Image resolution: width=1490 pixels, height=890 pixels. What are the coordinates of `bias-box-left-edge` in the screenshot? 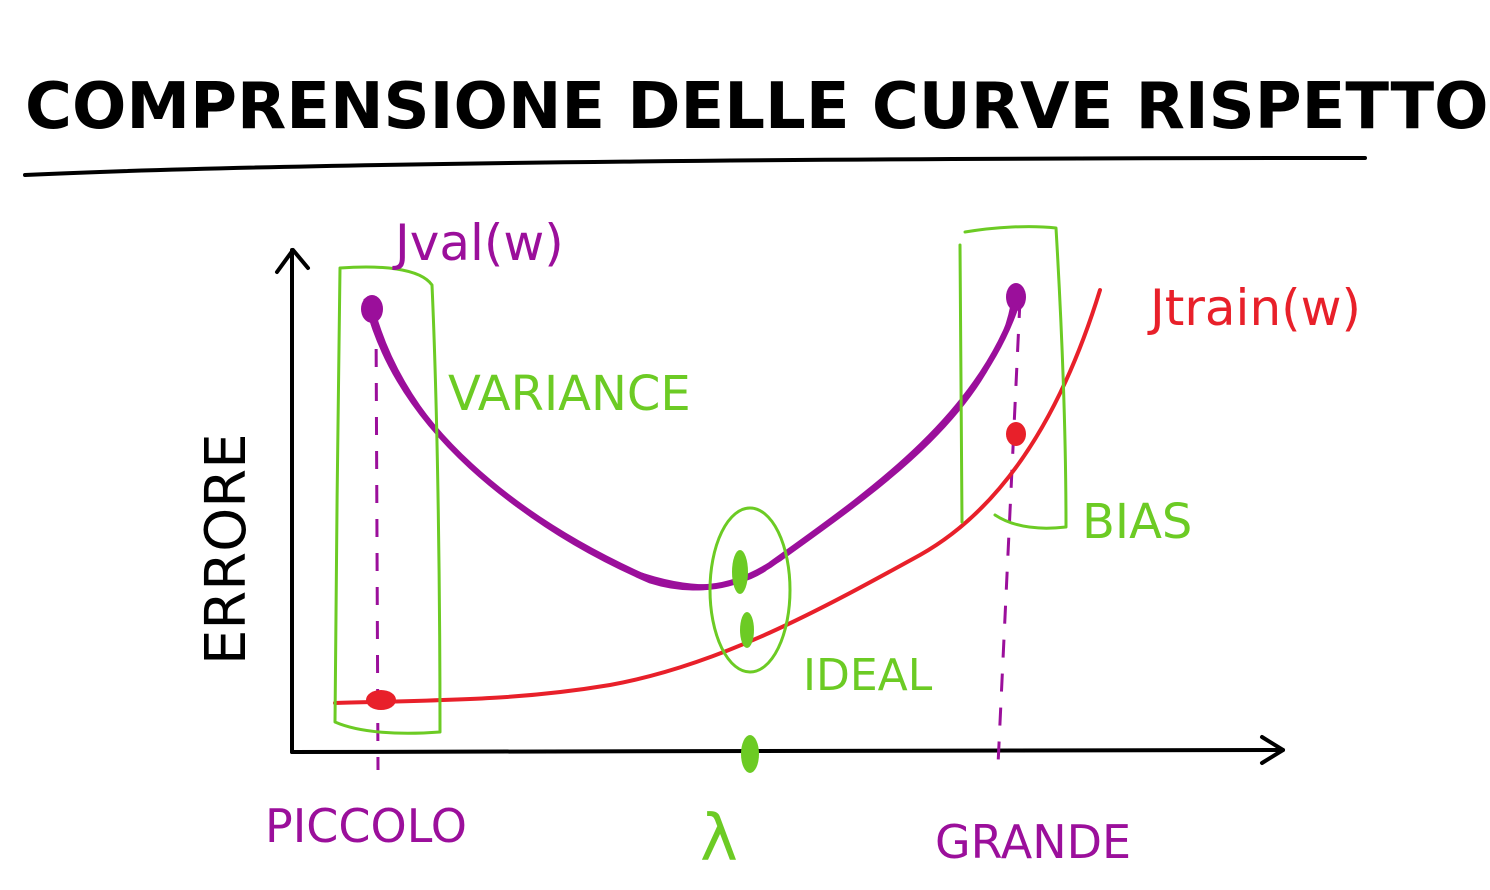 It's located at (961, 383).